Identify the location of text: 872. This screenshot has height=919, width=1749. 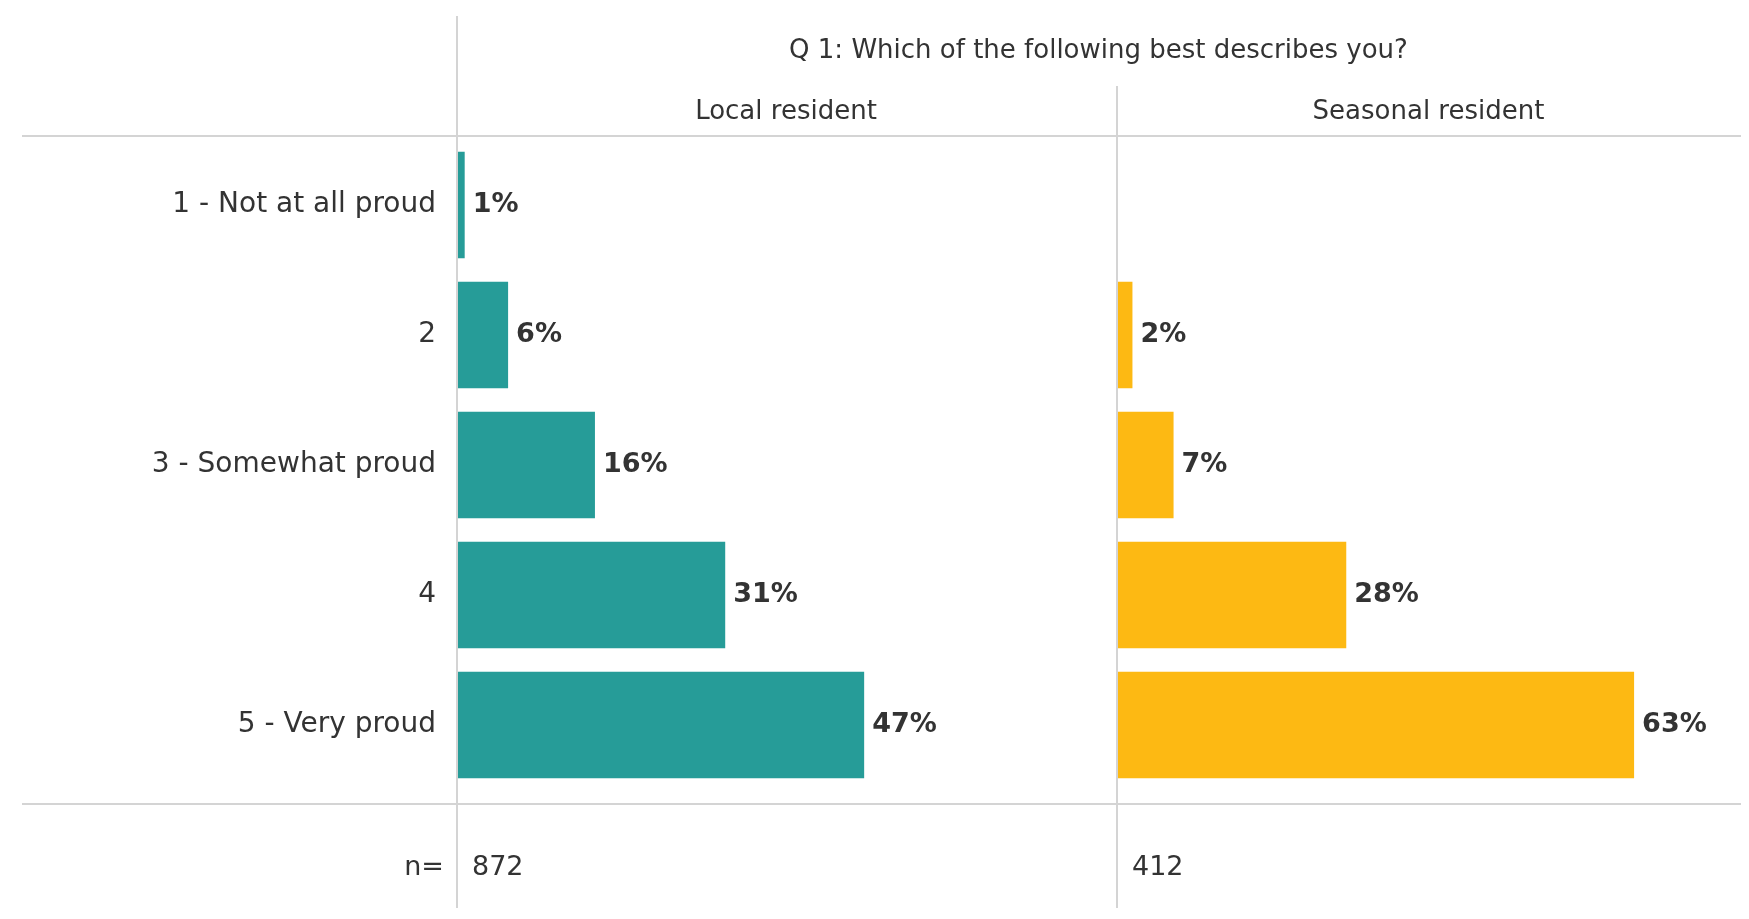
(498, 866).